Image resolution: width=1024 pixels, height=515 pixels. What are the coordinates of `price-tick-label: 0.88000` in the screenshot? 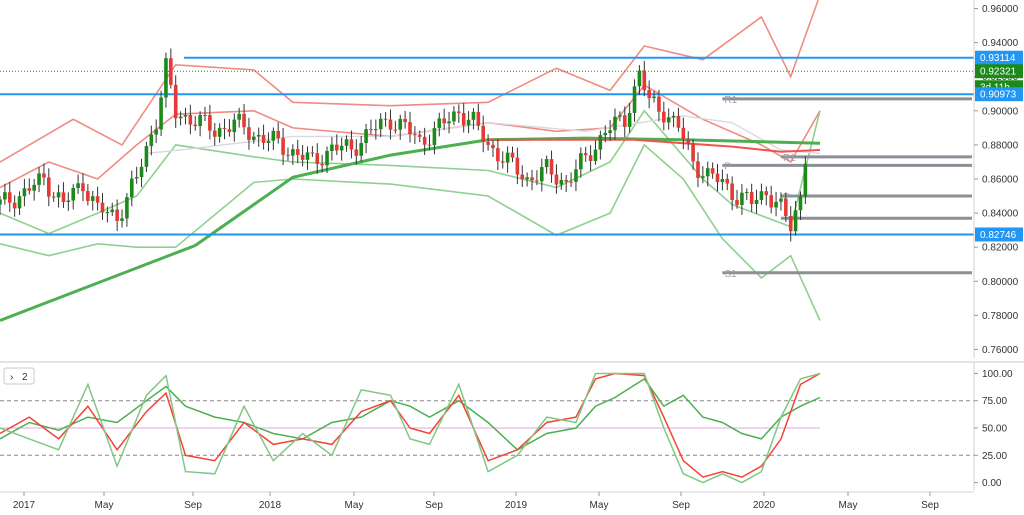 It's located at (1000, 145).